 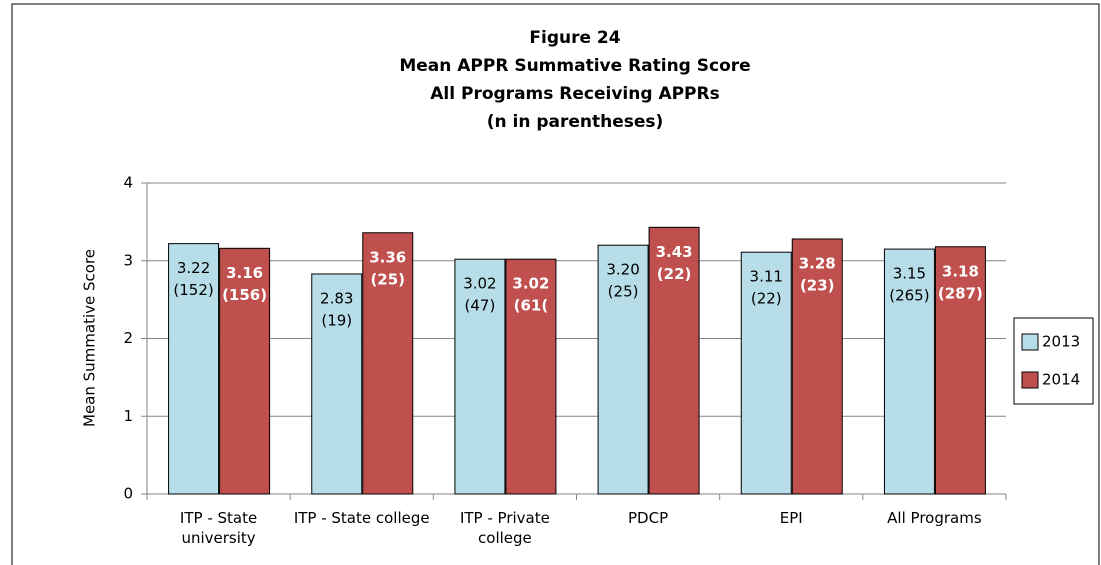 I want to click on value-label: 3.11, so click(x=766, y=277).